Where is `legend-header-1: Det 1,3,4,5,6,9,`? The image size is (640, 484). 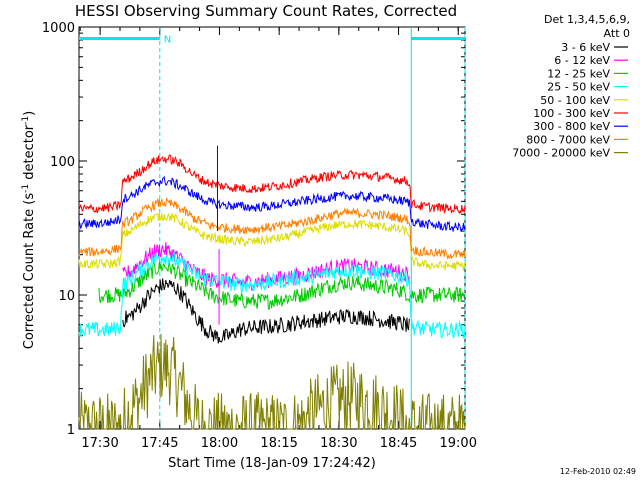
legend-header-1: Det 1,3,4,5,6,9, is located at coordinates (587, 19).